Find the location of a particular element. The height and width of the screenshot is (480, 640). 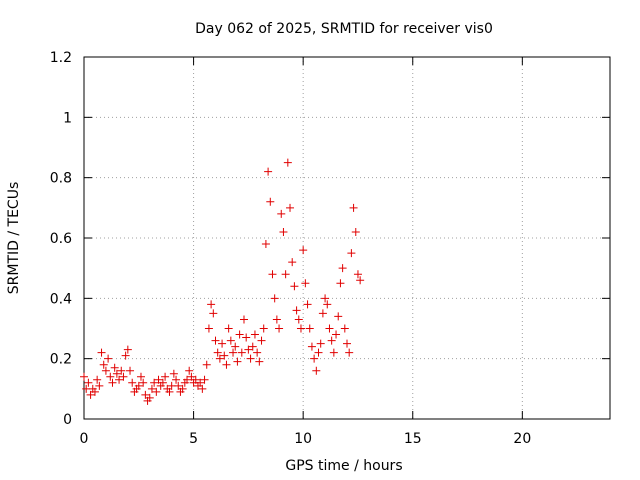

y-tick-label: 0.6 is located at coordinates (61, 239).